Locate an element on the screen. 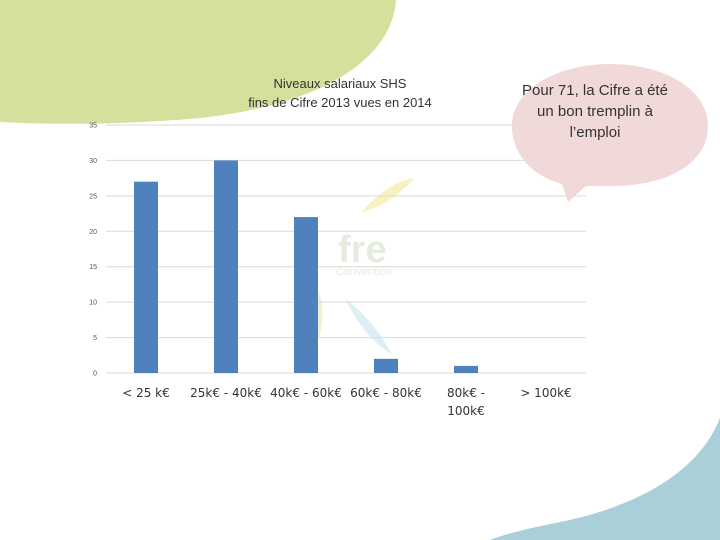 Image resolution: width=720 pixels, height=540 pixels. y-tick-label: 10 is located at coordinates (93, 303).